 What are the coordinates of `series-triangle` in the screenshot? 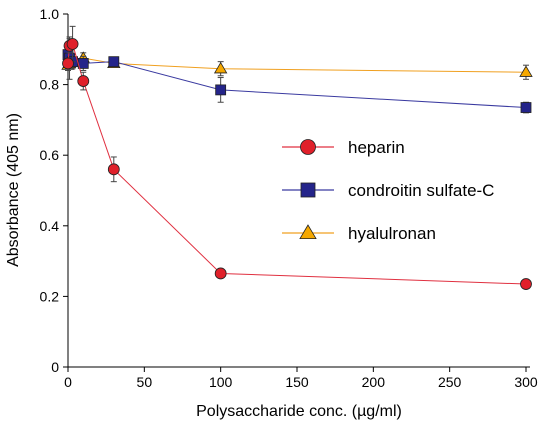 It's located at (297, 65).